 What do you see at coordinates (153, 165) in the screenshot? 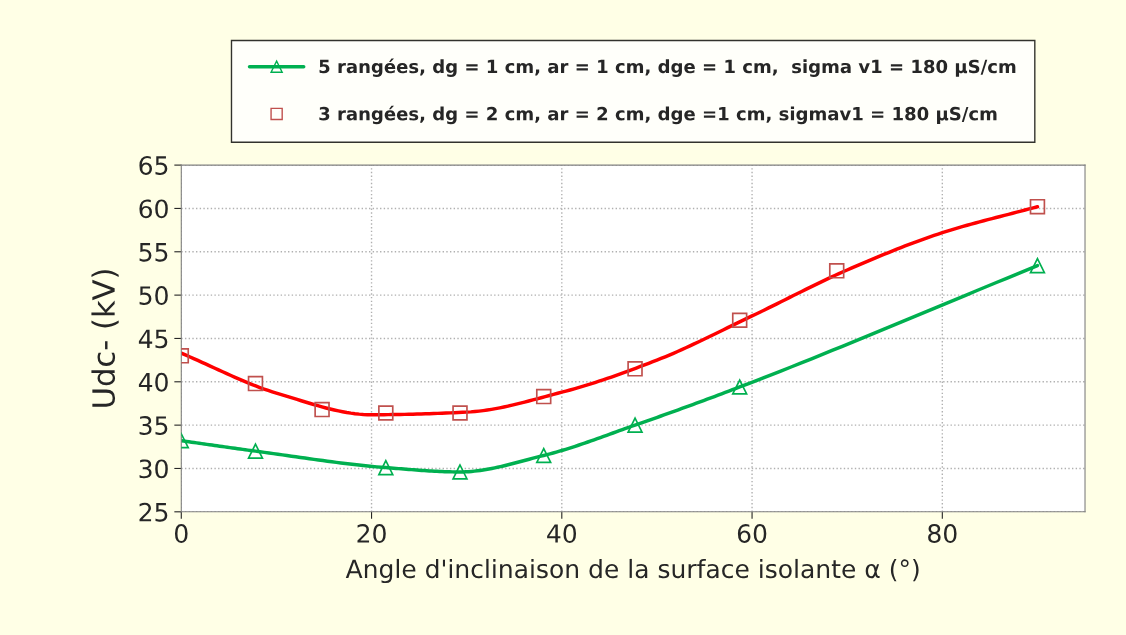
I see `y-tick-label: 65` at bounding box center [153, 165].